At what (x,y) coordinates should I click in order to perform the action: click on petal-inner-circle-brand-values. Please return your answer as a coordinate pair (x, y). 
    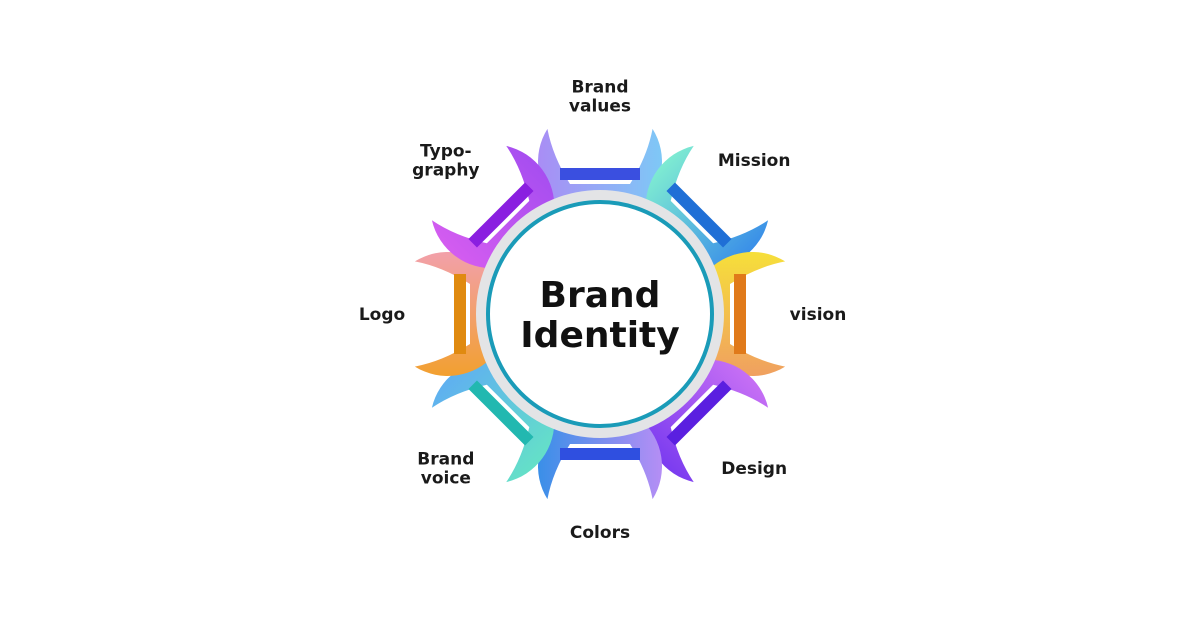
    Looking at the image, I should click on (600, 96).